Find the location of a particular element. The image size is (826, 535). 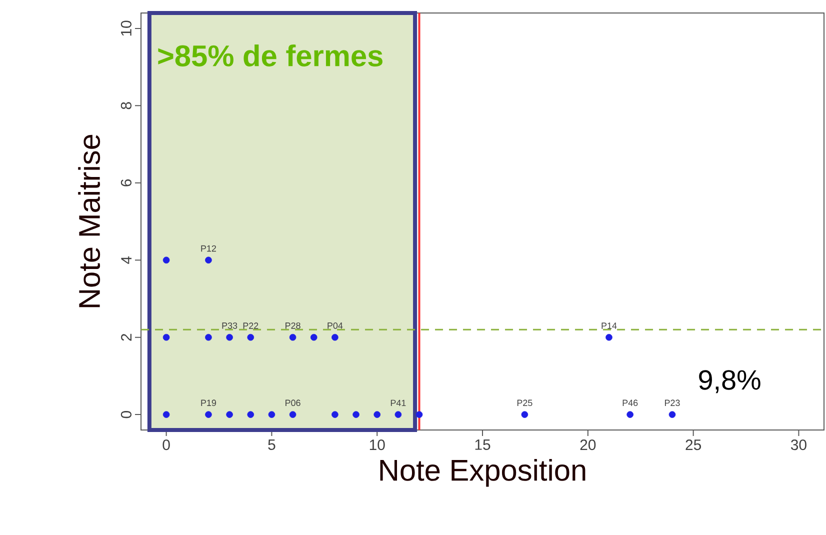

x-tick-label: 25 is located at coordinates (693, 445).